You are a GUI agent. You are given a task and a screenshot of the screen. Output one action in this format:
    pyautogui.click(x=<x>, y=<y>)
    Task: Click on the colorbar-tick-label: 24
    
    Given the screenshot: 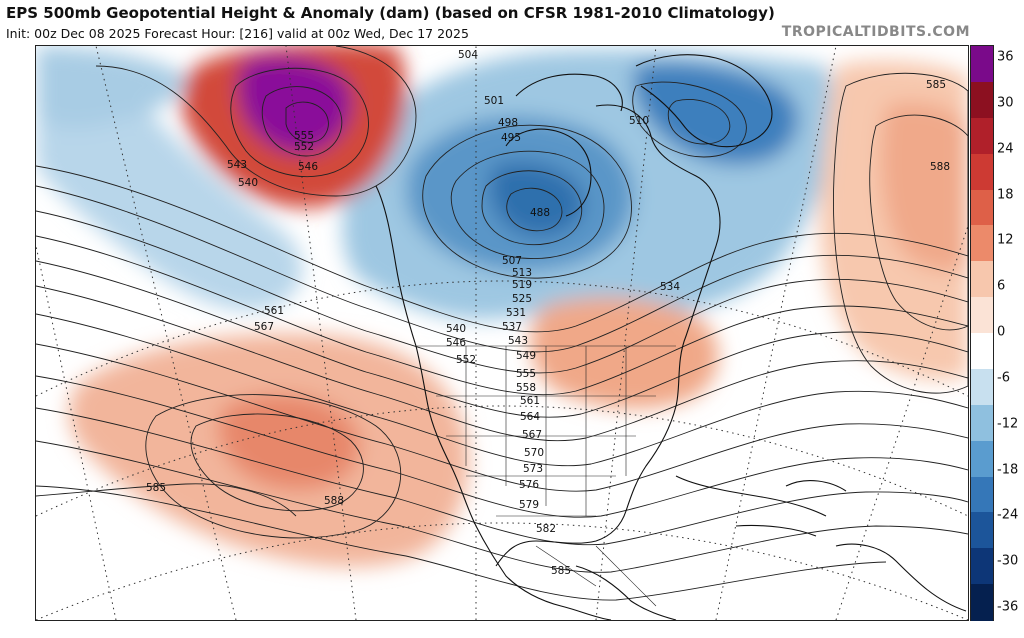 What is the action you would take?
    pyautogui.click(x=1005, y=149)
    